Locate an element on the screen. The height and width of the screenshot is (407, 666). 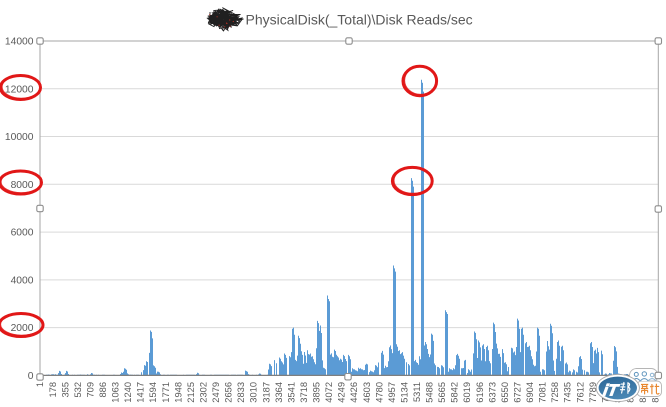
svg-text: 8000 is located at coordinates (22, 185).